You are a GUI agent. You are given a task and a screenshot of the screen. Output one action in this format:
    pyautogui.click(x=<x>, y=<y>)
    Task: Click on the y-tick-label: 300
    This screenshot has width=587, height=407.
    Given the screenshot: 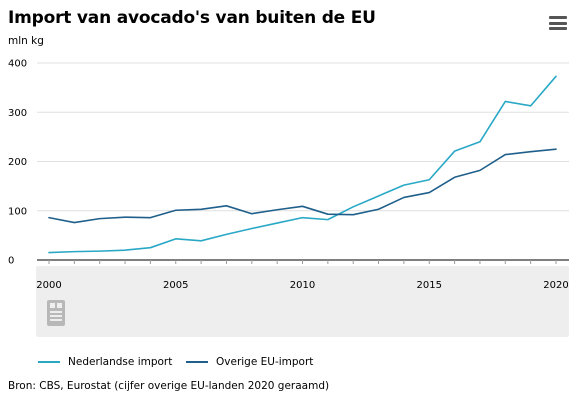 What is the action you would take?
    pyautogui.click(x=17, y=113)
    